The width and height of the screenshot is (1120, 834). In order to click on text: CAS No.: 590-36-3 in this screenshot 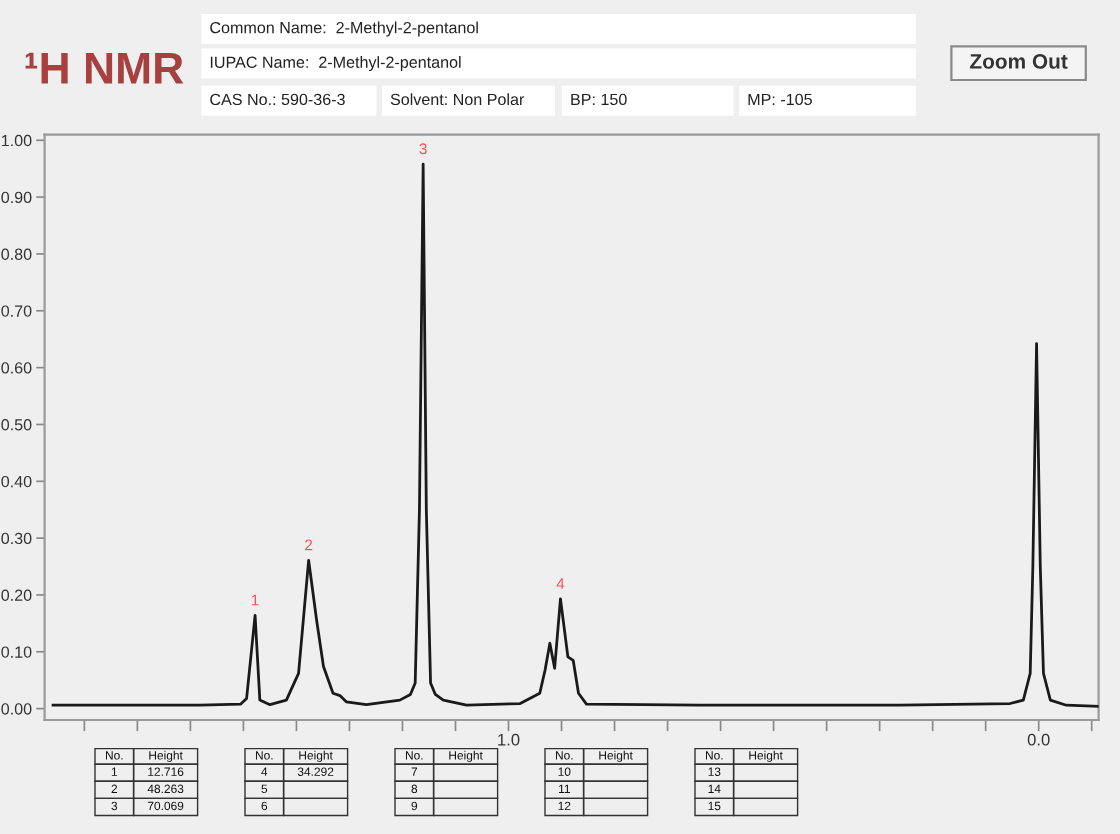, I will do `click(277, 99)`.